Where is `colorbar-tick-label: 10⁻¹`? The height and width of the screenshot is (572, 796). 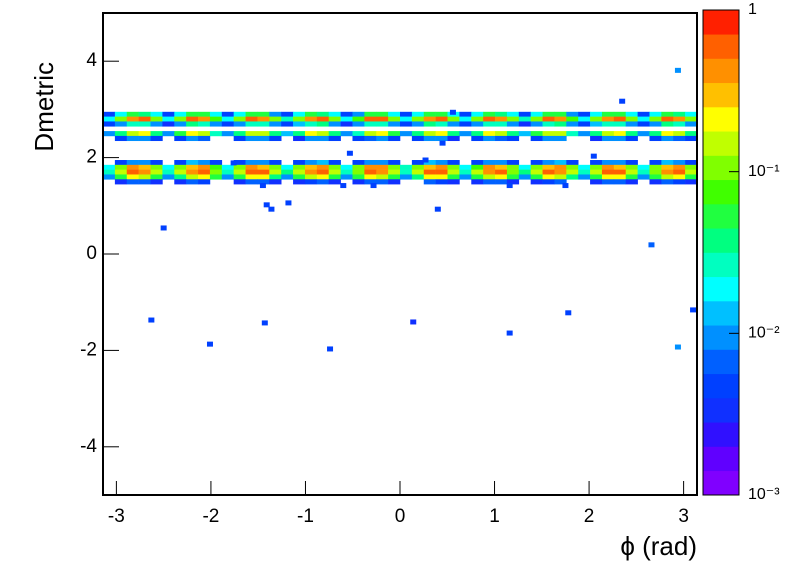 colorbar-tick-label: 10⁻¹ is located at coordinates (764, 171).